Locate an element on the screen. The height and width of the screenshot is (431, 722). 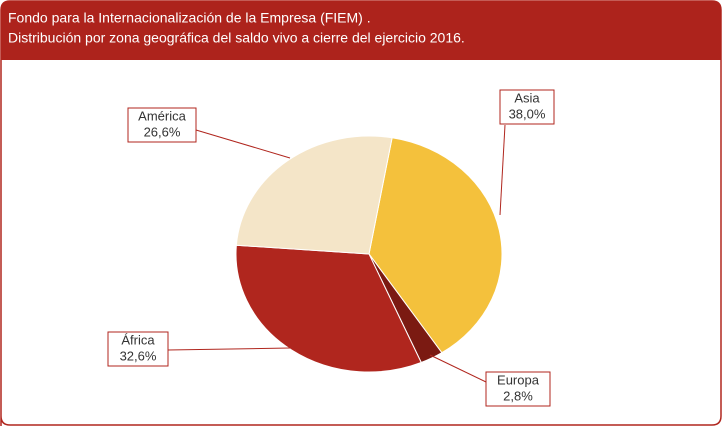
slice-value-label: 38,0% is located at coordinates (527, 113).